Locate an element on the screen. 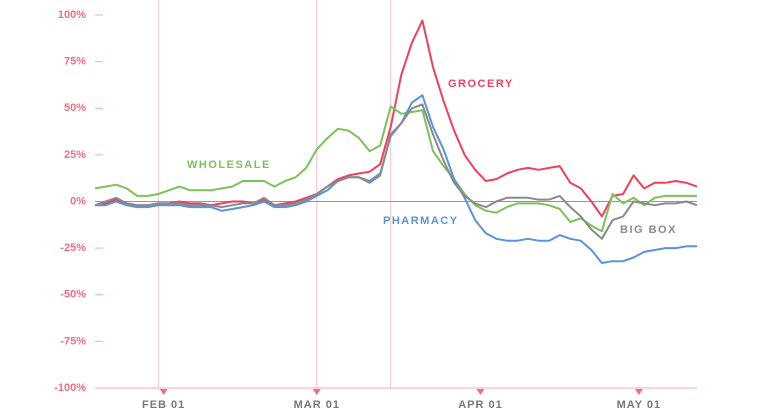 Image resolution: width=768 pixels, height=412 pixels. y-tick-label: 25% is located at coordinates (75, 155).